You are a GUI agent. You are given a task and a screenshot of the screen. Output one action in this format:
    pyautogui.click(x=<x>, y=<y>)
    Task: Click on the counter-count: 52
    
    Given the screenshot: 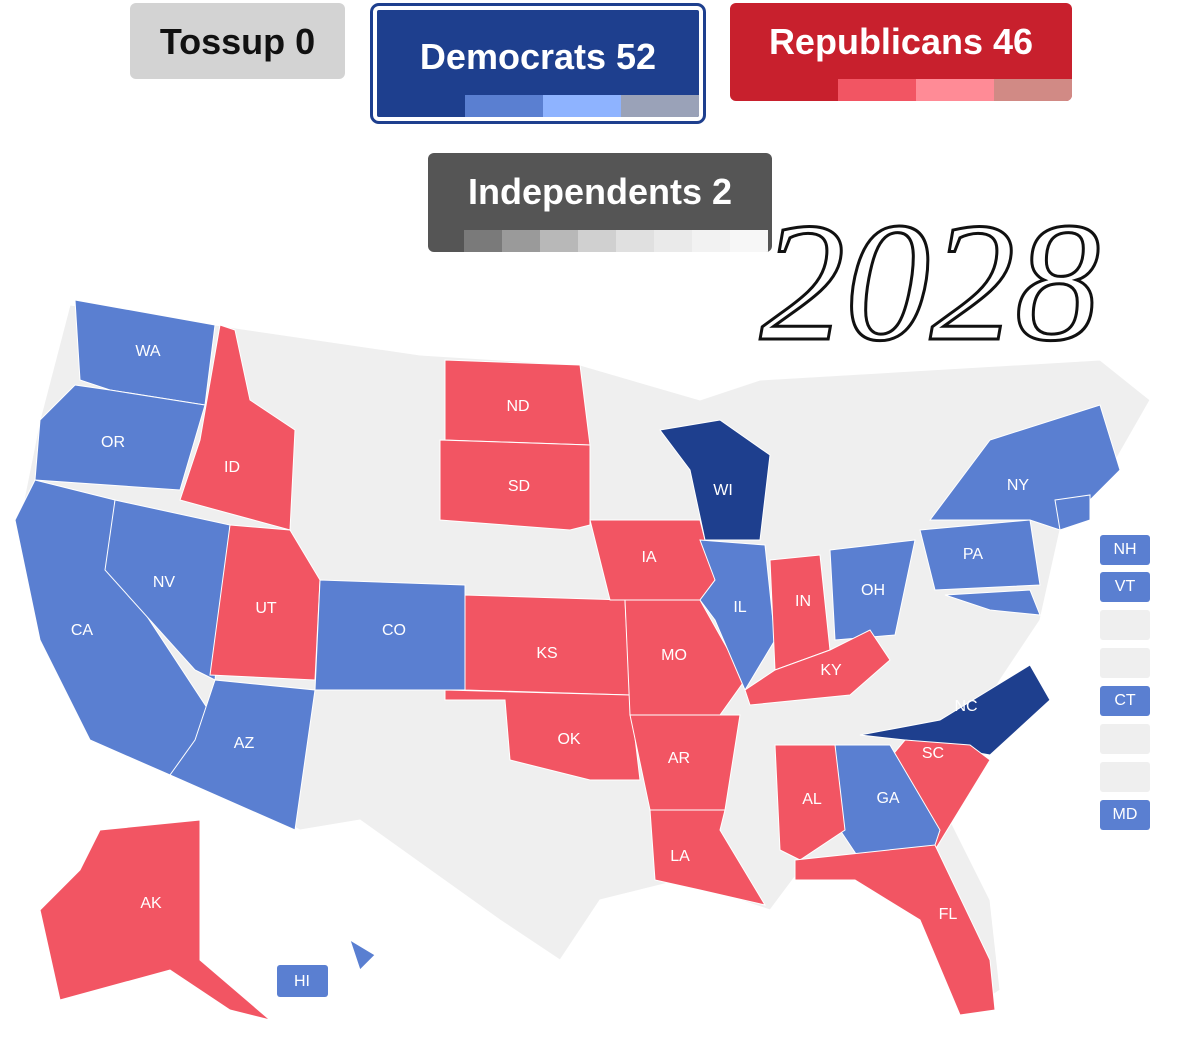 What is the action you would take?
    pyautogui.click(x=636, y=56)
    